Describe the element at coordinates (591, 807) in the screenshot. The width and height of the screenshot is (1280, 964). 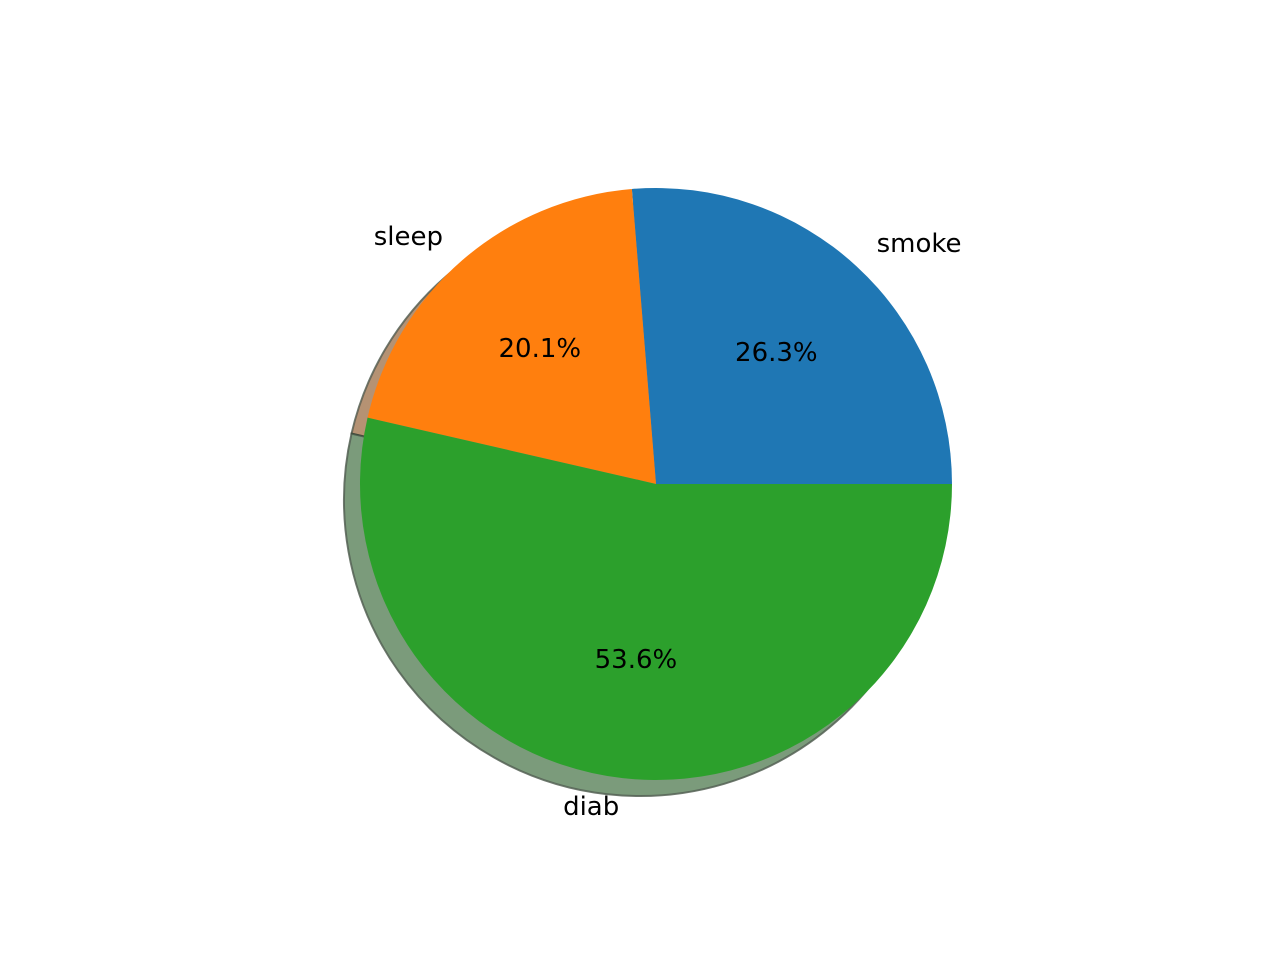
I see `slice-label-diab: diab` at that location.